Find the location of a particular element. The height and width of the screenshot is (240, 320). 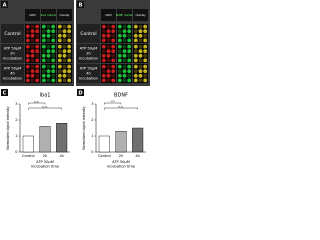

column-header: Overlay is located at coordinates (64, 15).